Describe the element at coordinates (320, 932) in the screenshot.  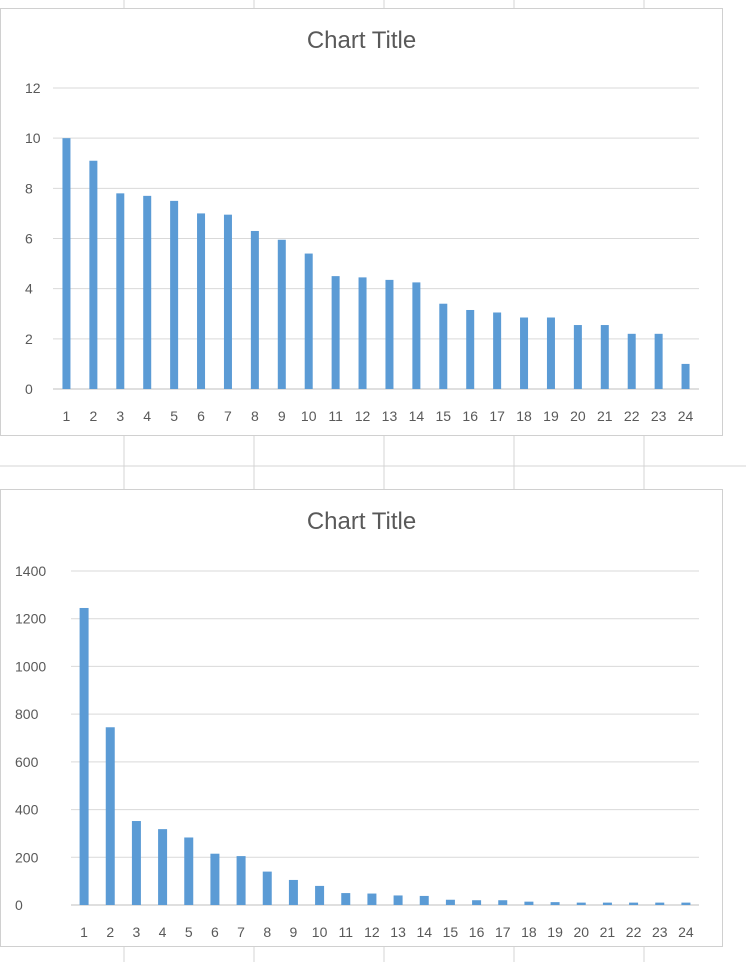
I see `x-tick-label: 10` at that location.